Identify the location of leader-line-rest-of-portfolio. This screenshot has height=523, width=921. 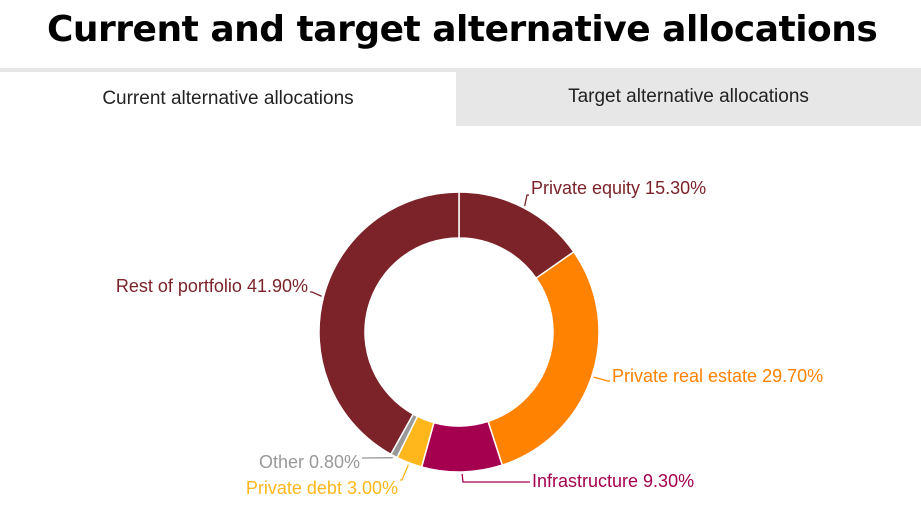
(316, 294).